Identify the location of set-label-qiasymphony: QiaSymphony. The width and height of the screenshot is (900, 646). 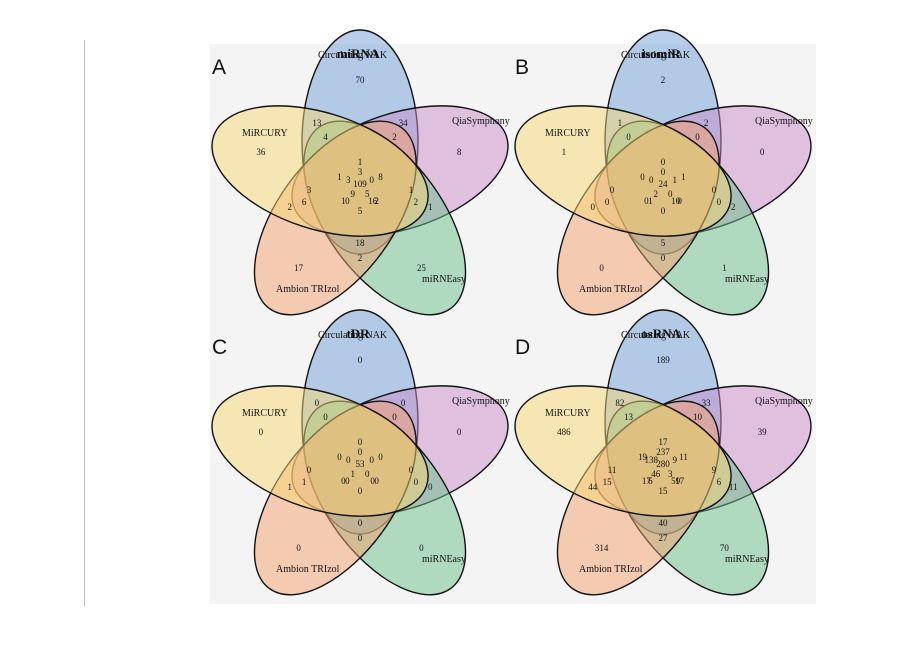
(481, 121).